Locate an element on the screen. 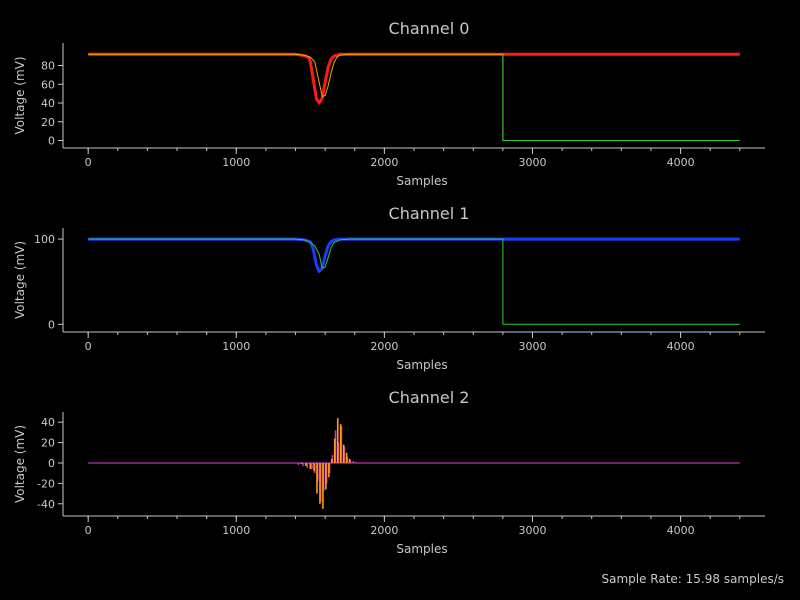 Image resolution: width=800 pixels, height=600 pixels. chart-title: Channel 0 is located at coordinates (429, 28).